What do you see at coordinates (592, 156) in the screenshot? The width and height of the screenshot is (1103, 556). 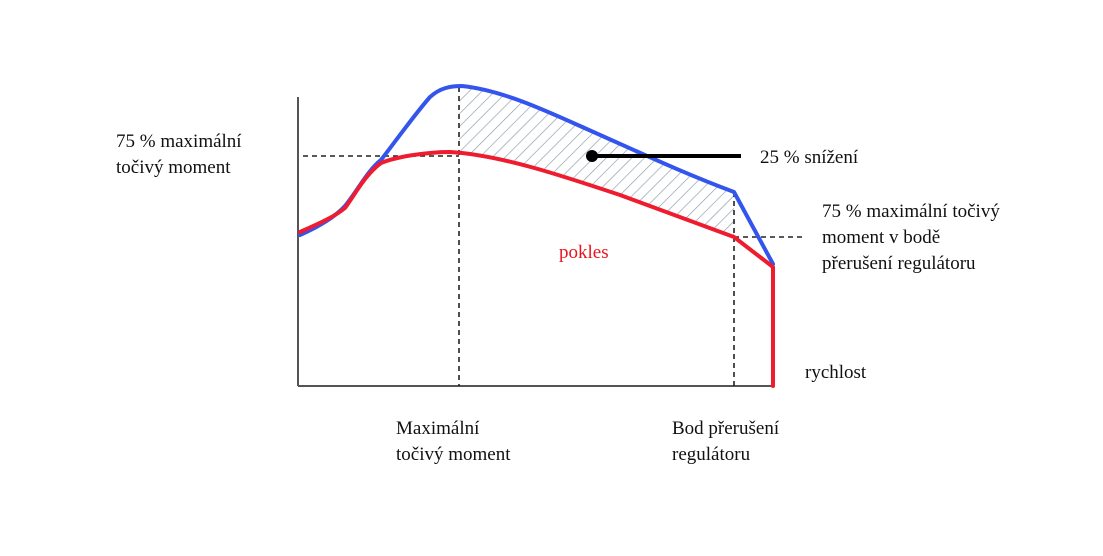 I see `reduction-pointer-dot` at bounding box center [592, 156].